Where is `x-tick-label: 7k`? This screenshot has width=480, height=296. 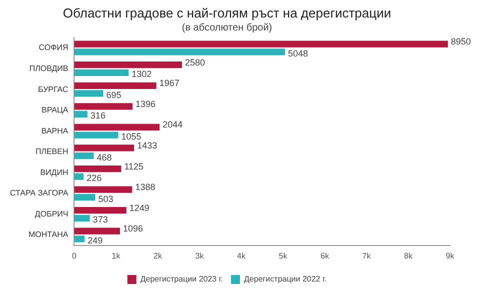 x-tick-label: 7k is located at coordinates (367, 255).